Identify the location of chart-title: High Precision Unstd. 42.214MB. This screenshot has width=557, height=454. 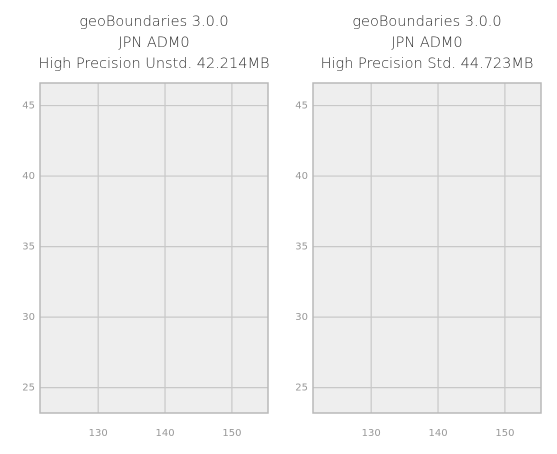
(154, 64).